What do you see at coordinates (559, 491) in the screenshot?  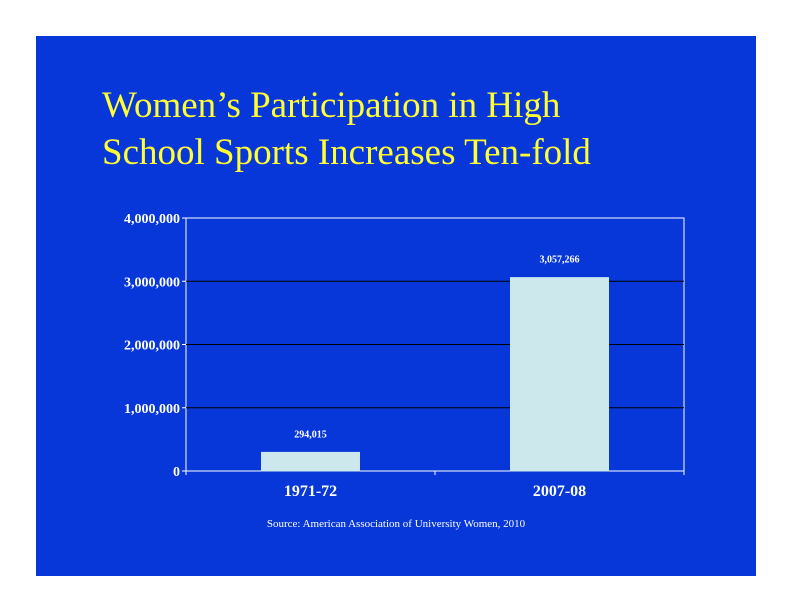 I see `x-tick-label: 2007-08` at bounding box center [559, 491].